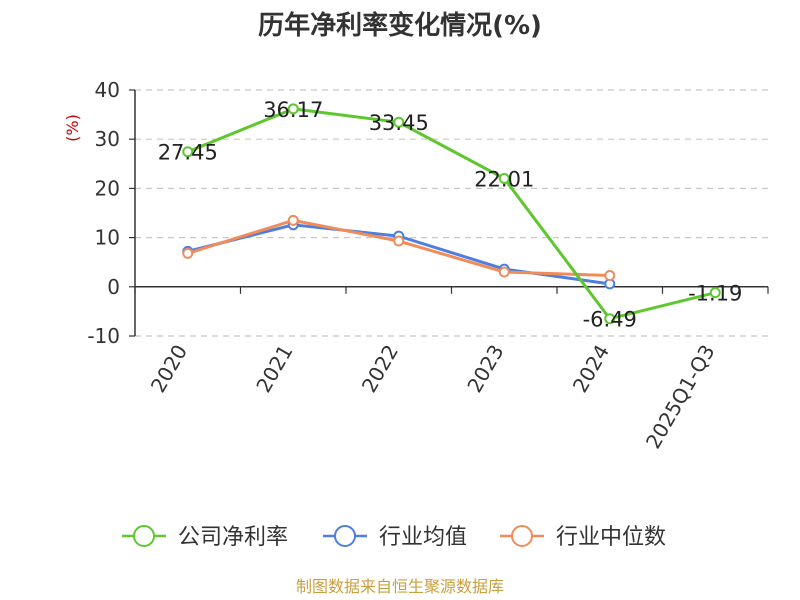 The width and height of the screenshot is (800, 600). I want to click on data-label: 36.17, so click(293, 110).